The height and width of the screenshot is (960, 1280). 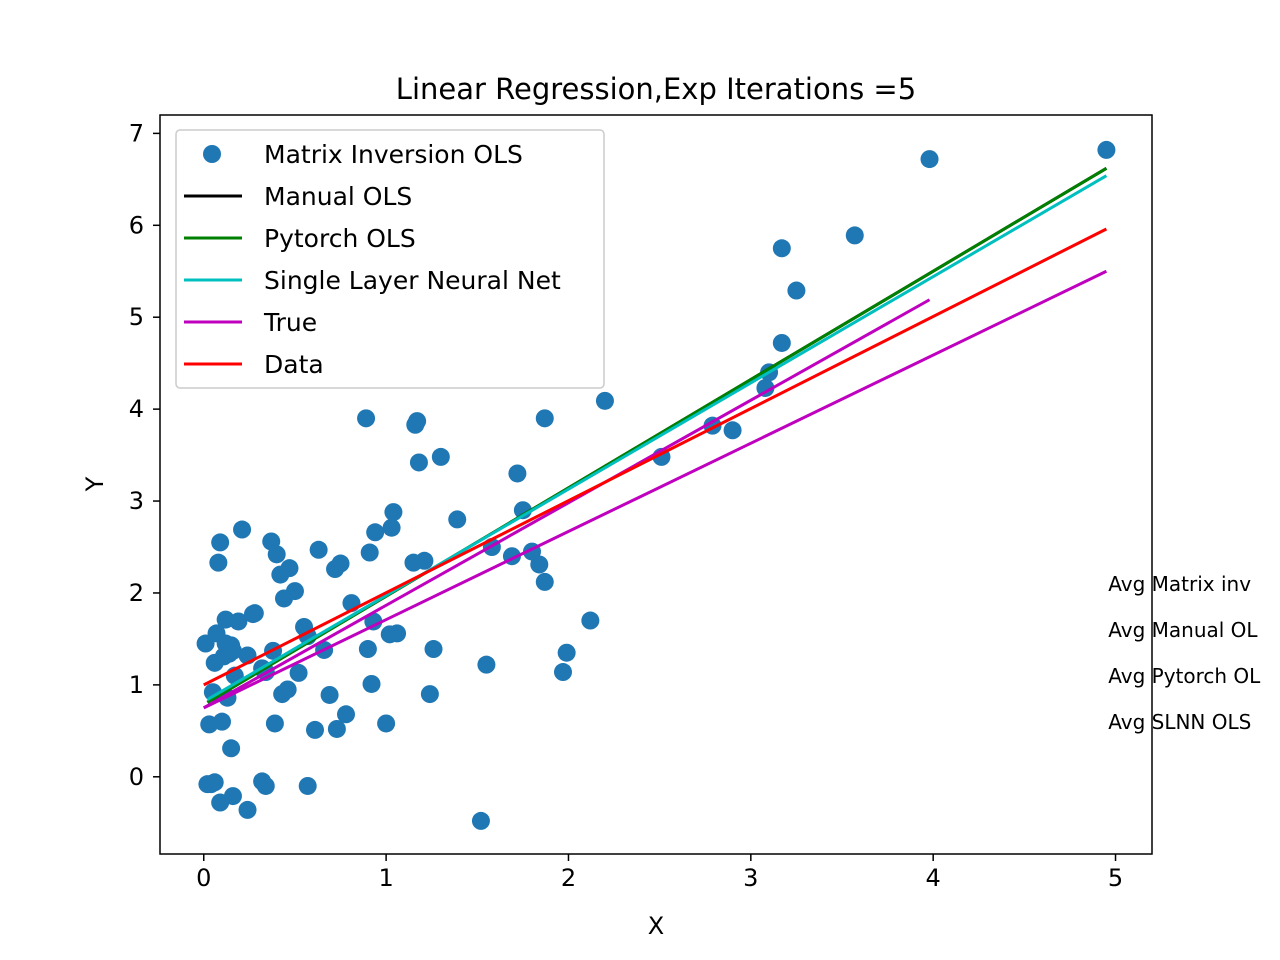 I want to click on x-tick-label: 2, so click(x=568, y=878).